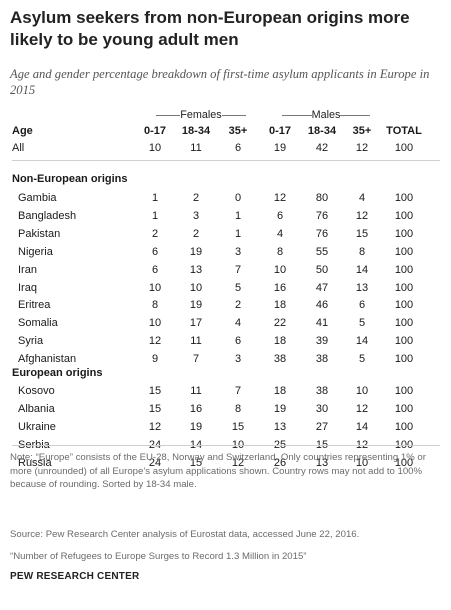  I want to click on row-label: All, so click(18, 148).